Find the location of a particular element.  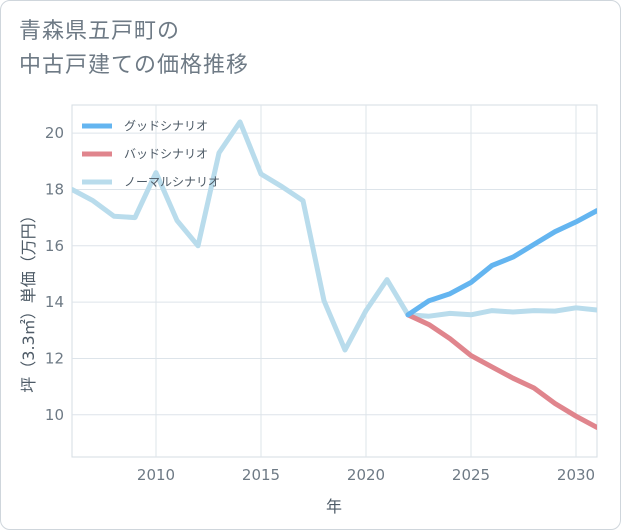

legend-label: バッドシナリオ is located at coordinates (166, 154).